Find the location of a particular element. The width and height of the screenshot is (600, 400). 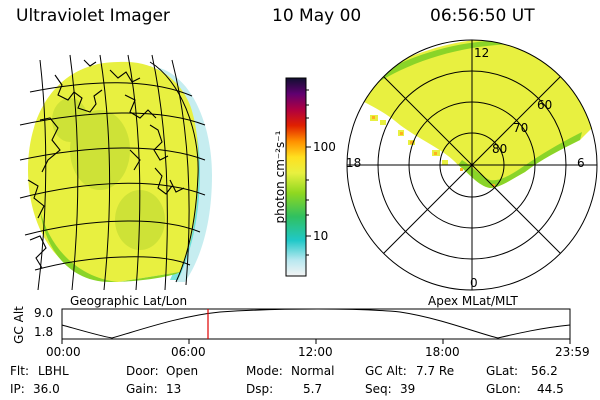

altitude-plot is located at coordinates (316, 326).